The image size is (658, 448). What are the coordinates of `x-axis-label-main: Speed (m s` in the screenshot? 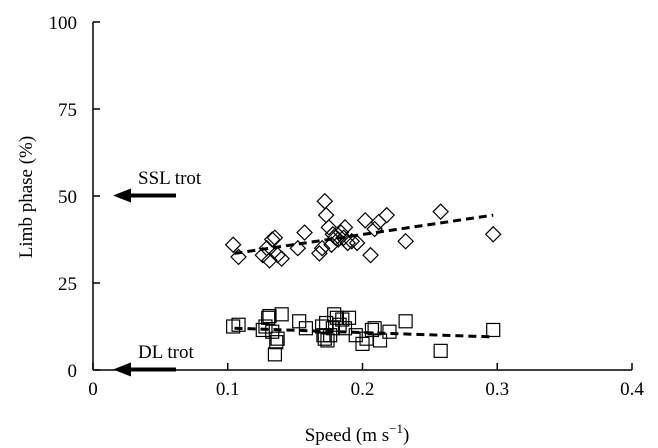 It's located at (347, 435).